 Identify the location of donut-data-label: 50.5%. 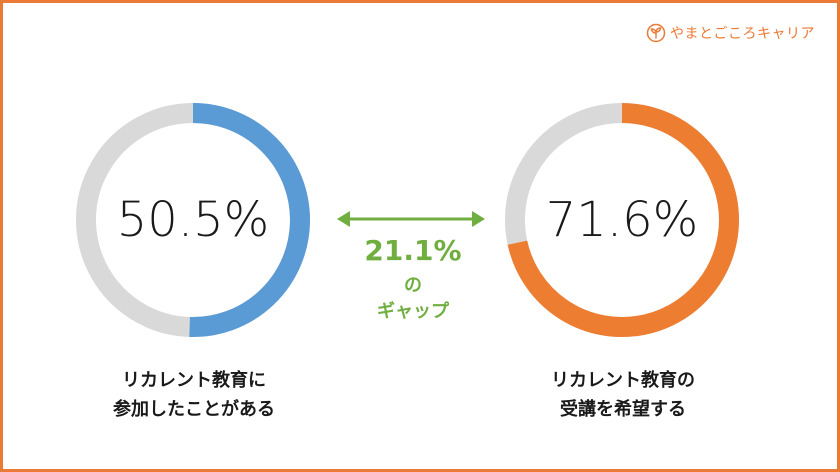
(193, 220).